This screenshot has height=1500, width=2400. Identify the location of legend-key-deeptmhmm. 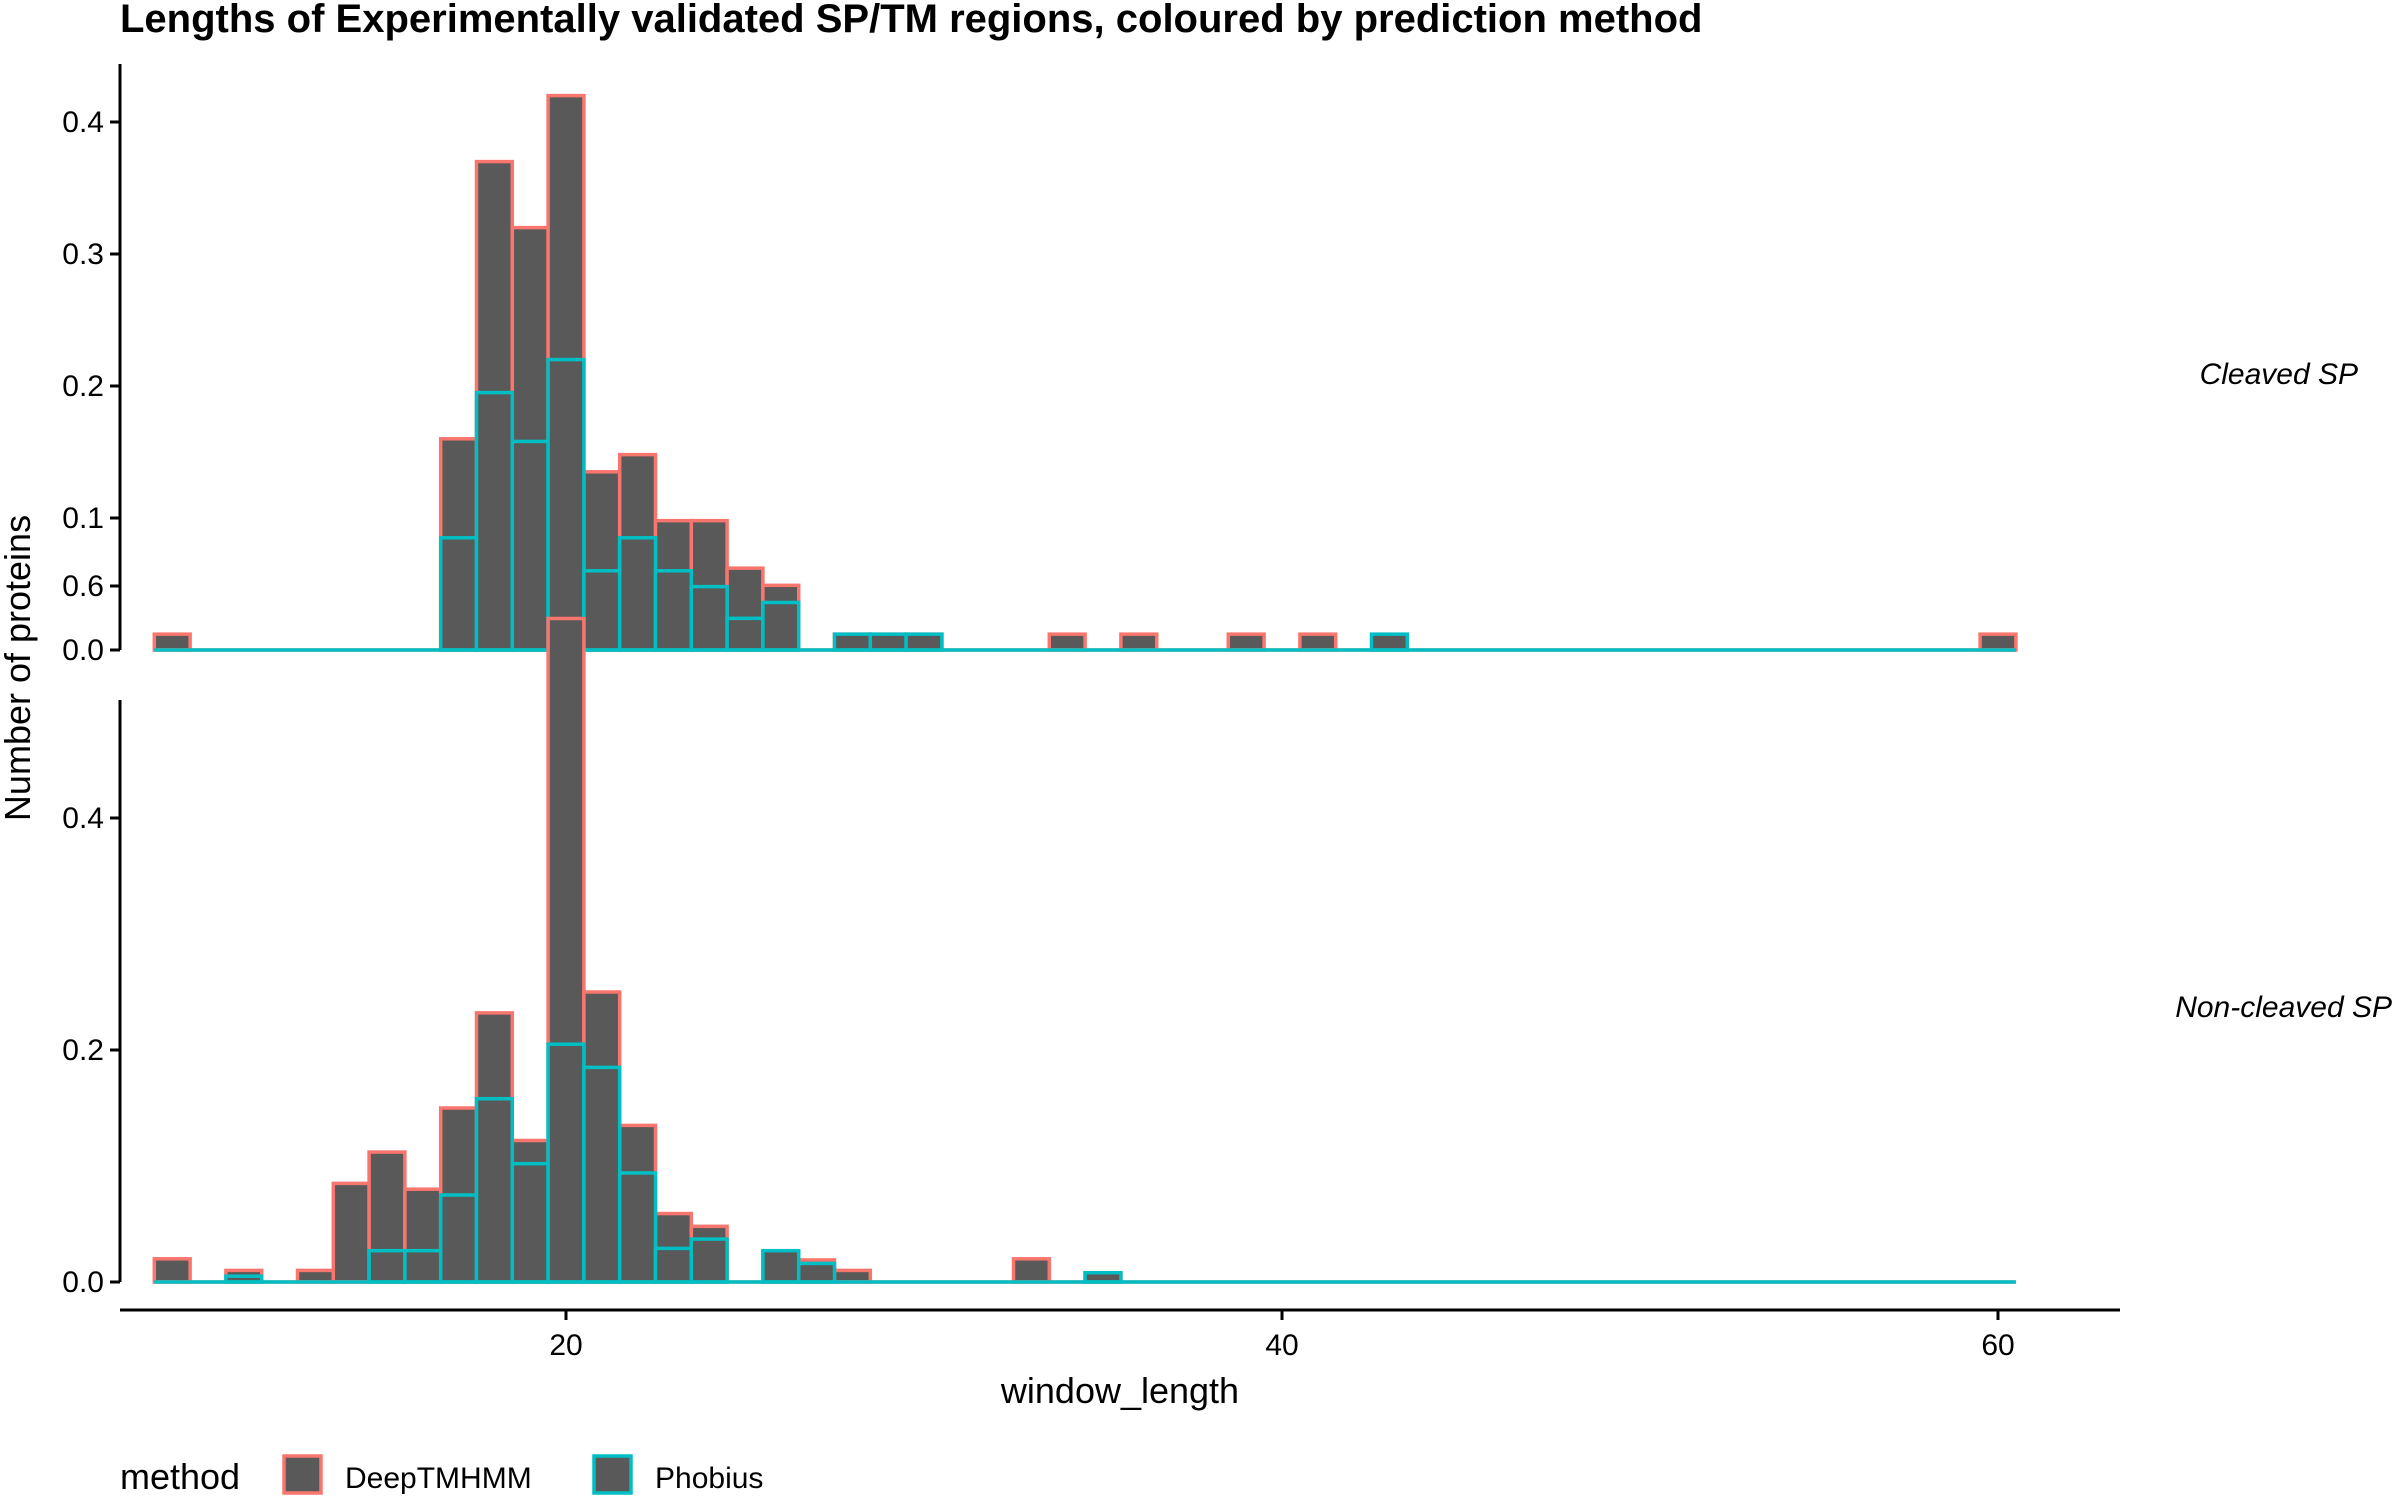
(302, 1474).